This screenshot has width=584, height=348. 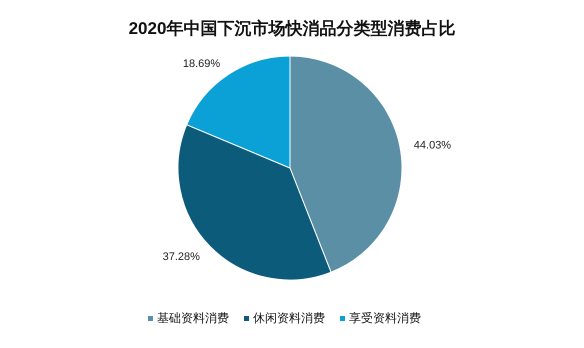 I want to click on data-label: 44.03%, so click(x=433, y=146).